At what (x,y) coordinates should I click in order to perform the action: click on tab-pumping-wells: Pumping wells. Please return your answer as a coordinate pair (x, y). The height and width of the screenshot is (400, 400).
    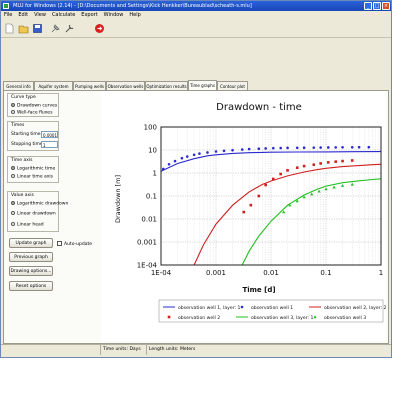
    Looking at the image, I should click on (89, 85).